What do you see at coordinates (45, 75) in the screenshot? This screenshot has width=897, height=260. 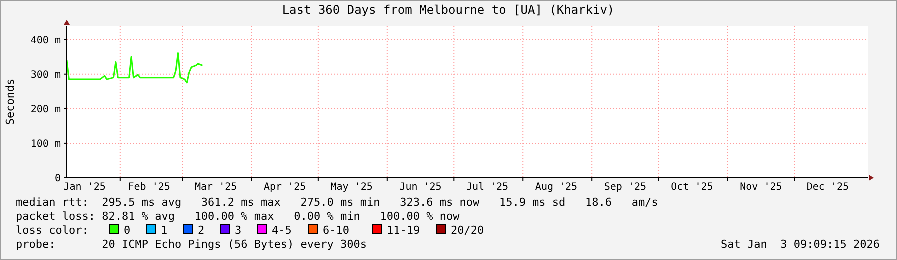 I see `y-tick-label: 300 m` at bounding box center [45, 75].